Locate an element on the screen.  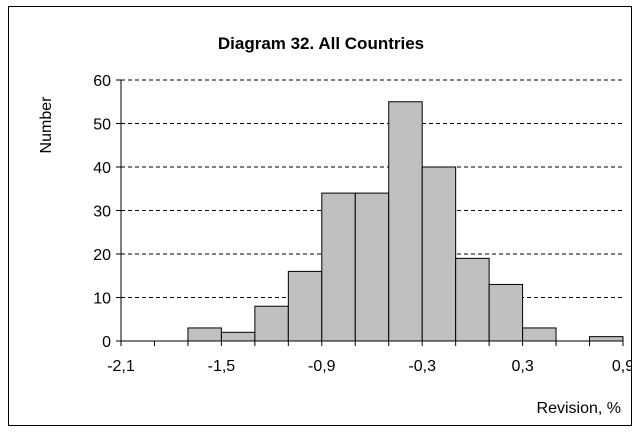
x-tick-label: -0,3 is located at coordinates (422, 366).